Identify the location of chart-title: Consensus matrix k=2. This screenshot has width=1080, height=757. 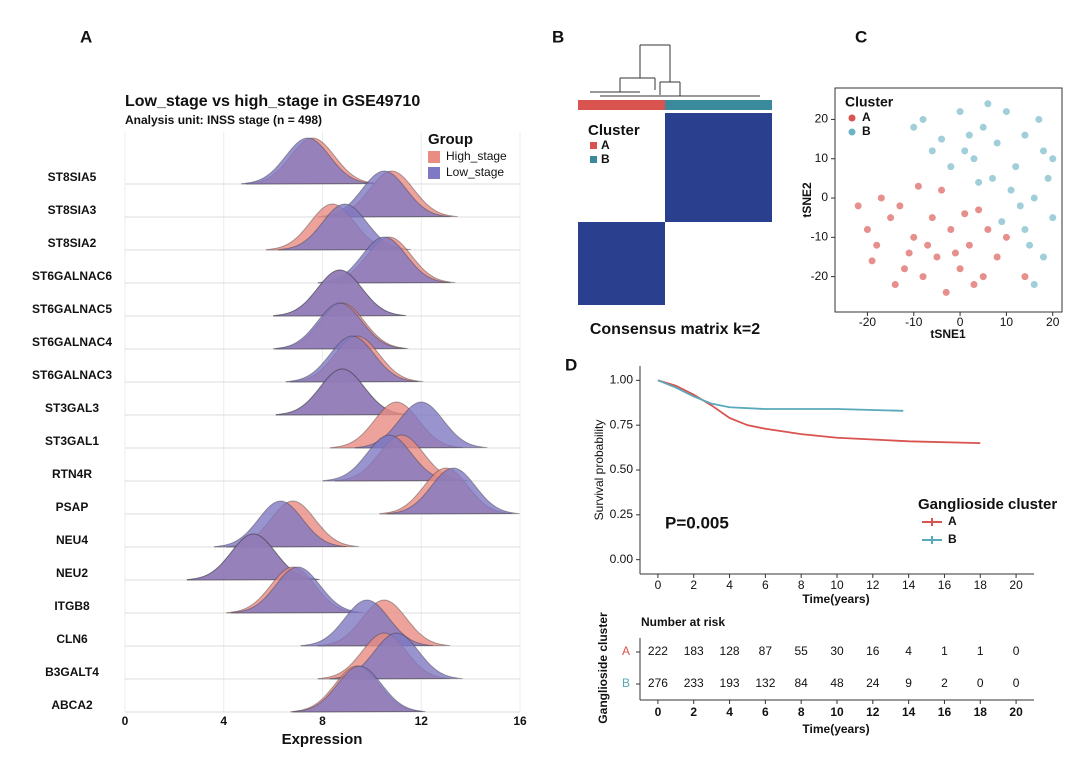
(675, 329).